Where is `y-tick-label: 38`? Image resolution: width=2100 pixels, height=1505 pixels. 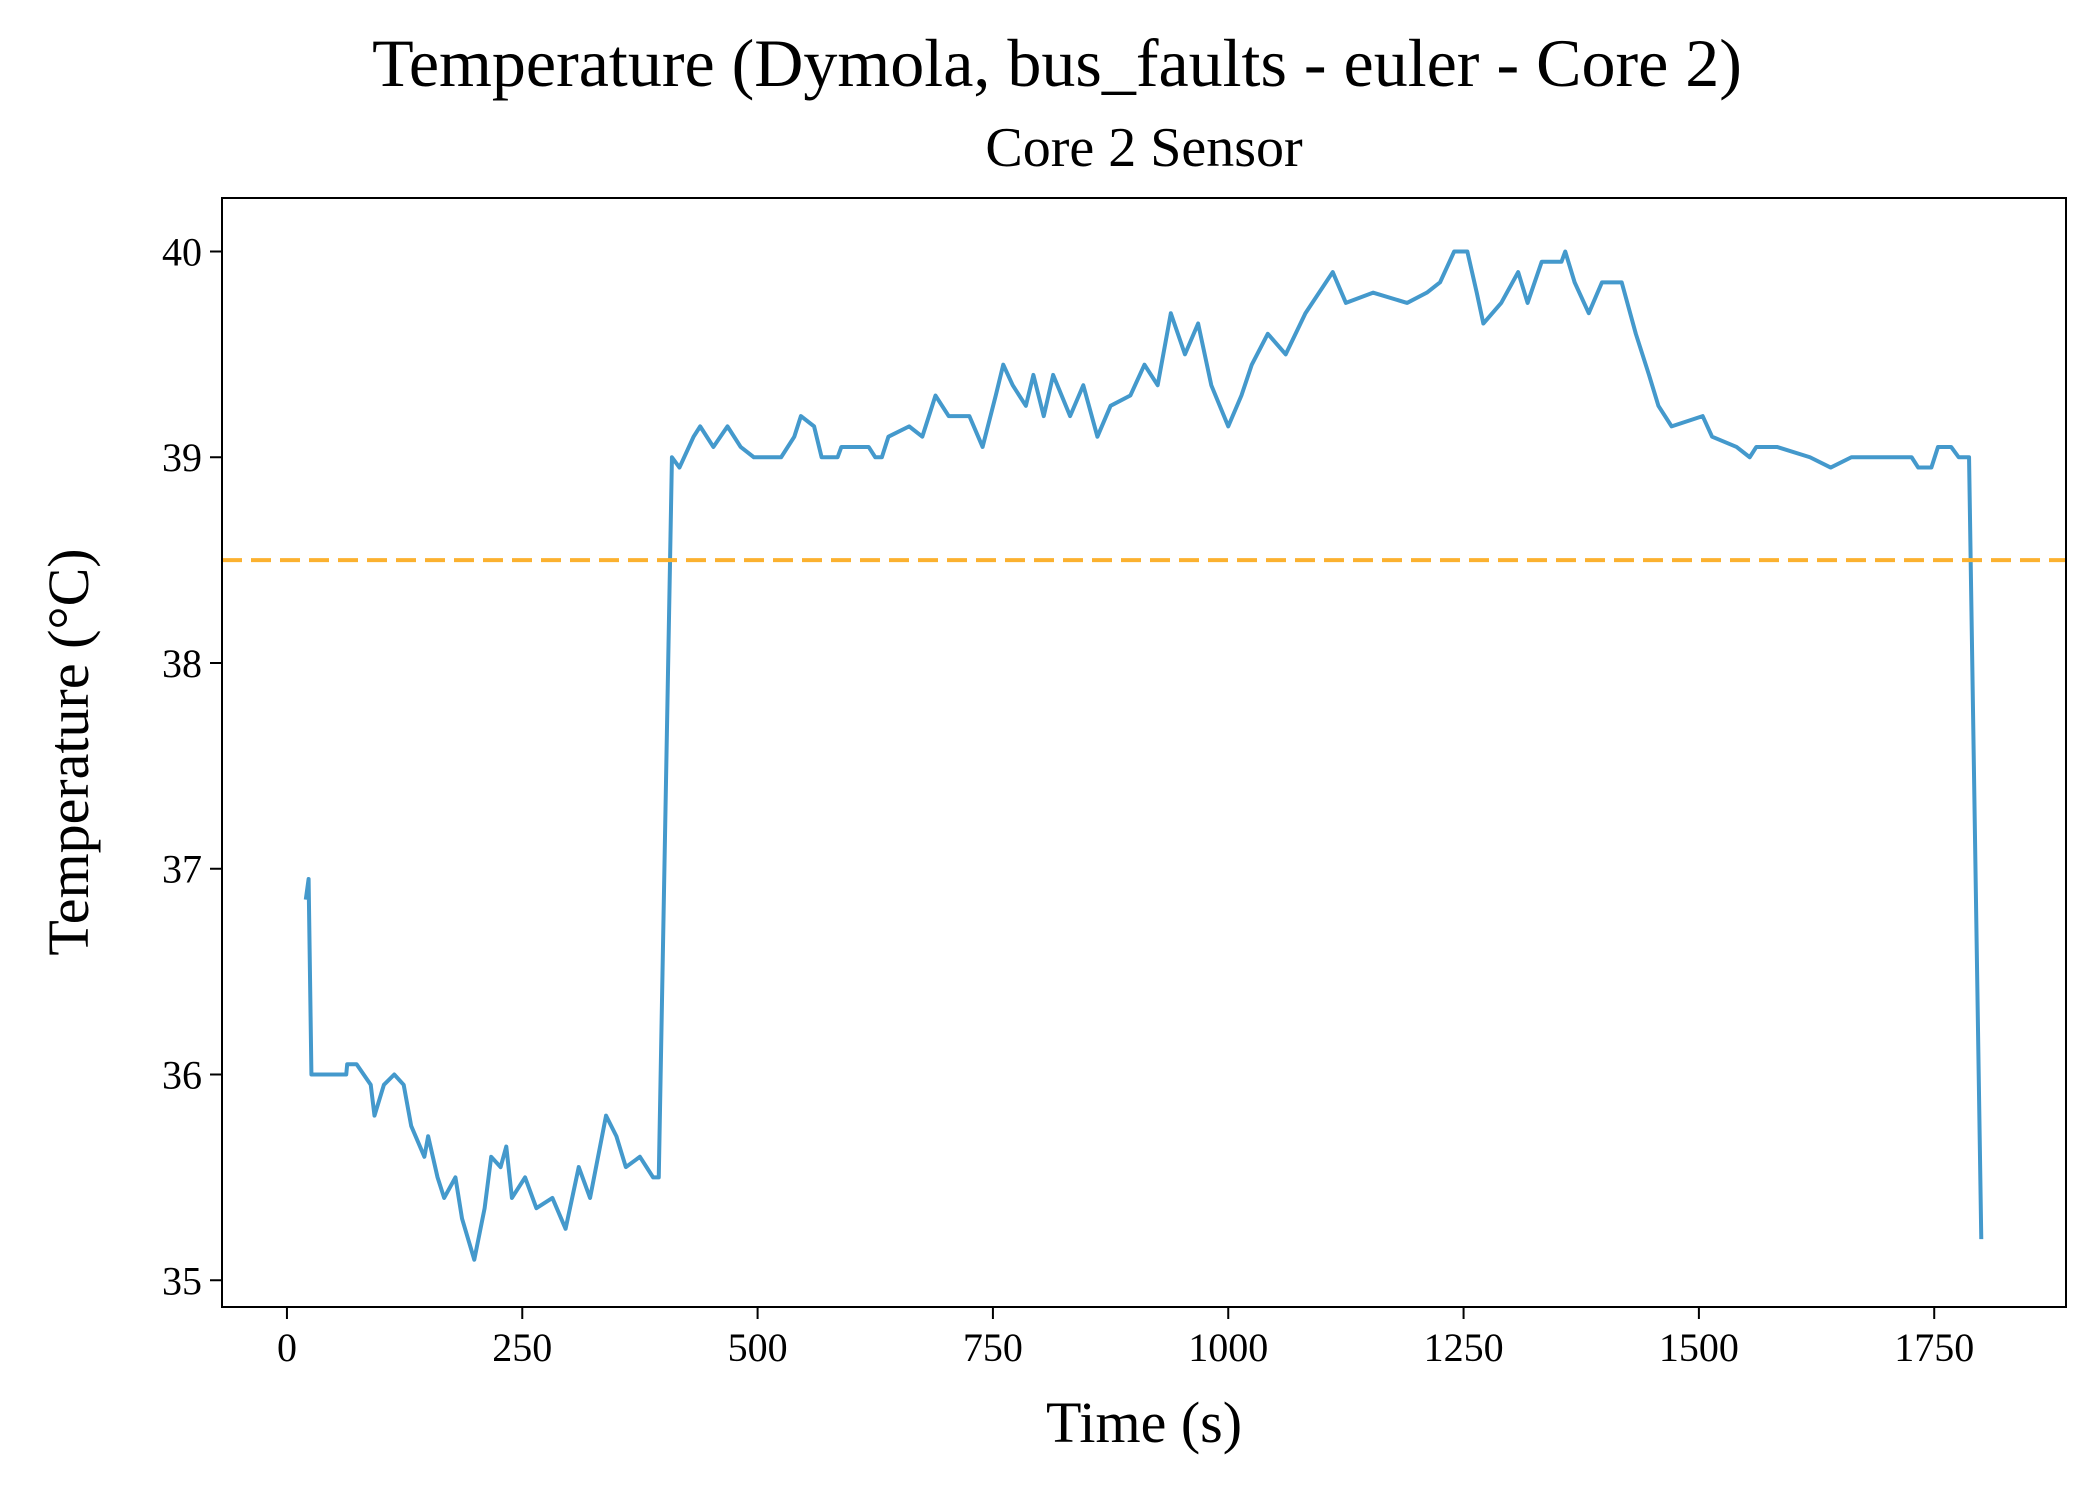 y-tick-label: 38 is located at coordinates (182, 663).